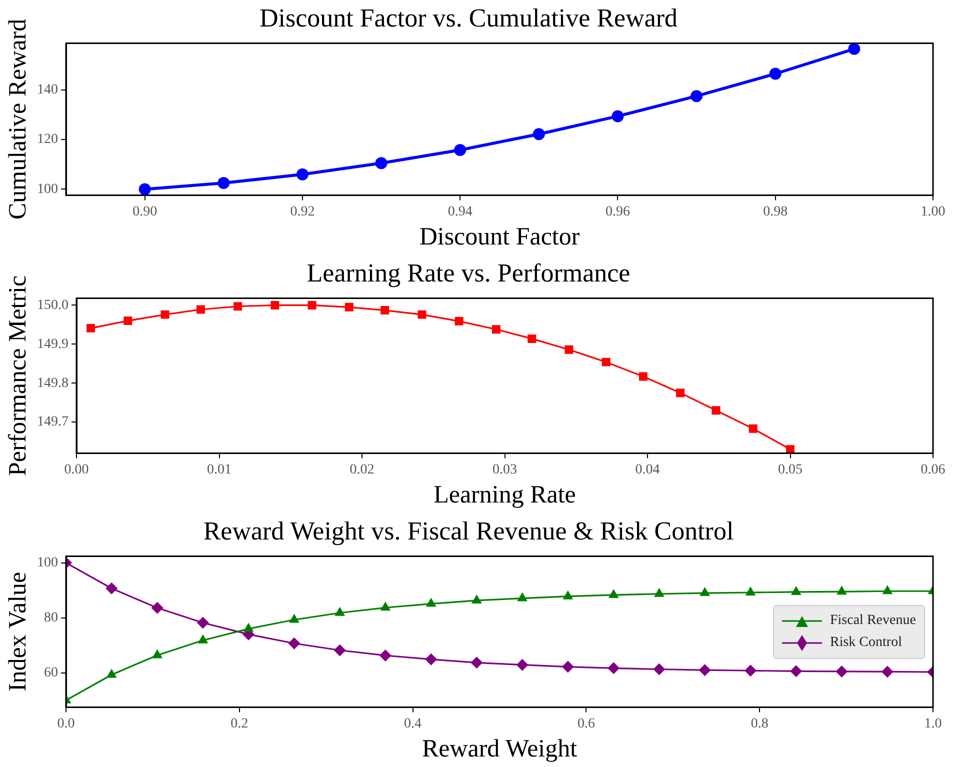 This screenshot has height=767, width=955. What do you see at coordinates (52, 383) in the screenshot?
I see `y-tick-label: 149.8` at bounding box center [52, 383].